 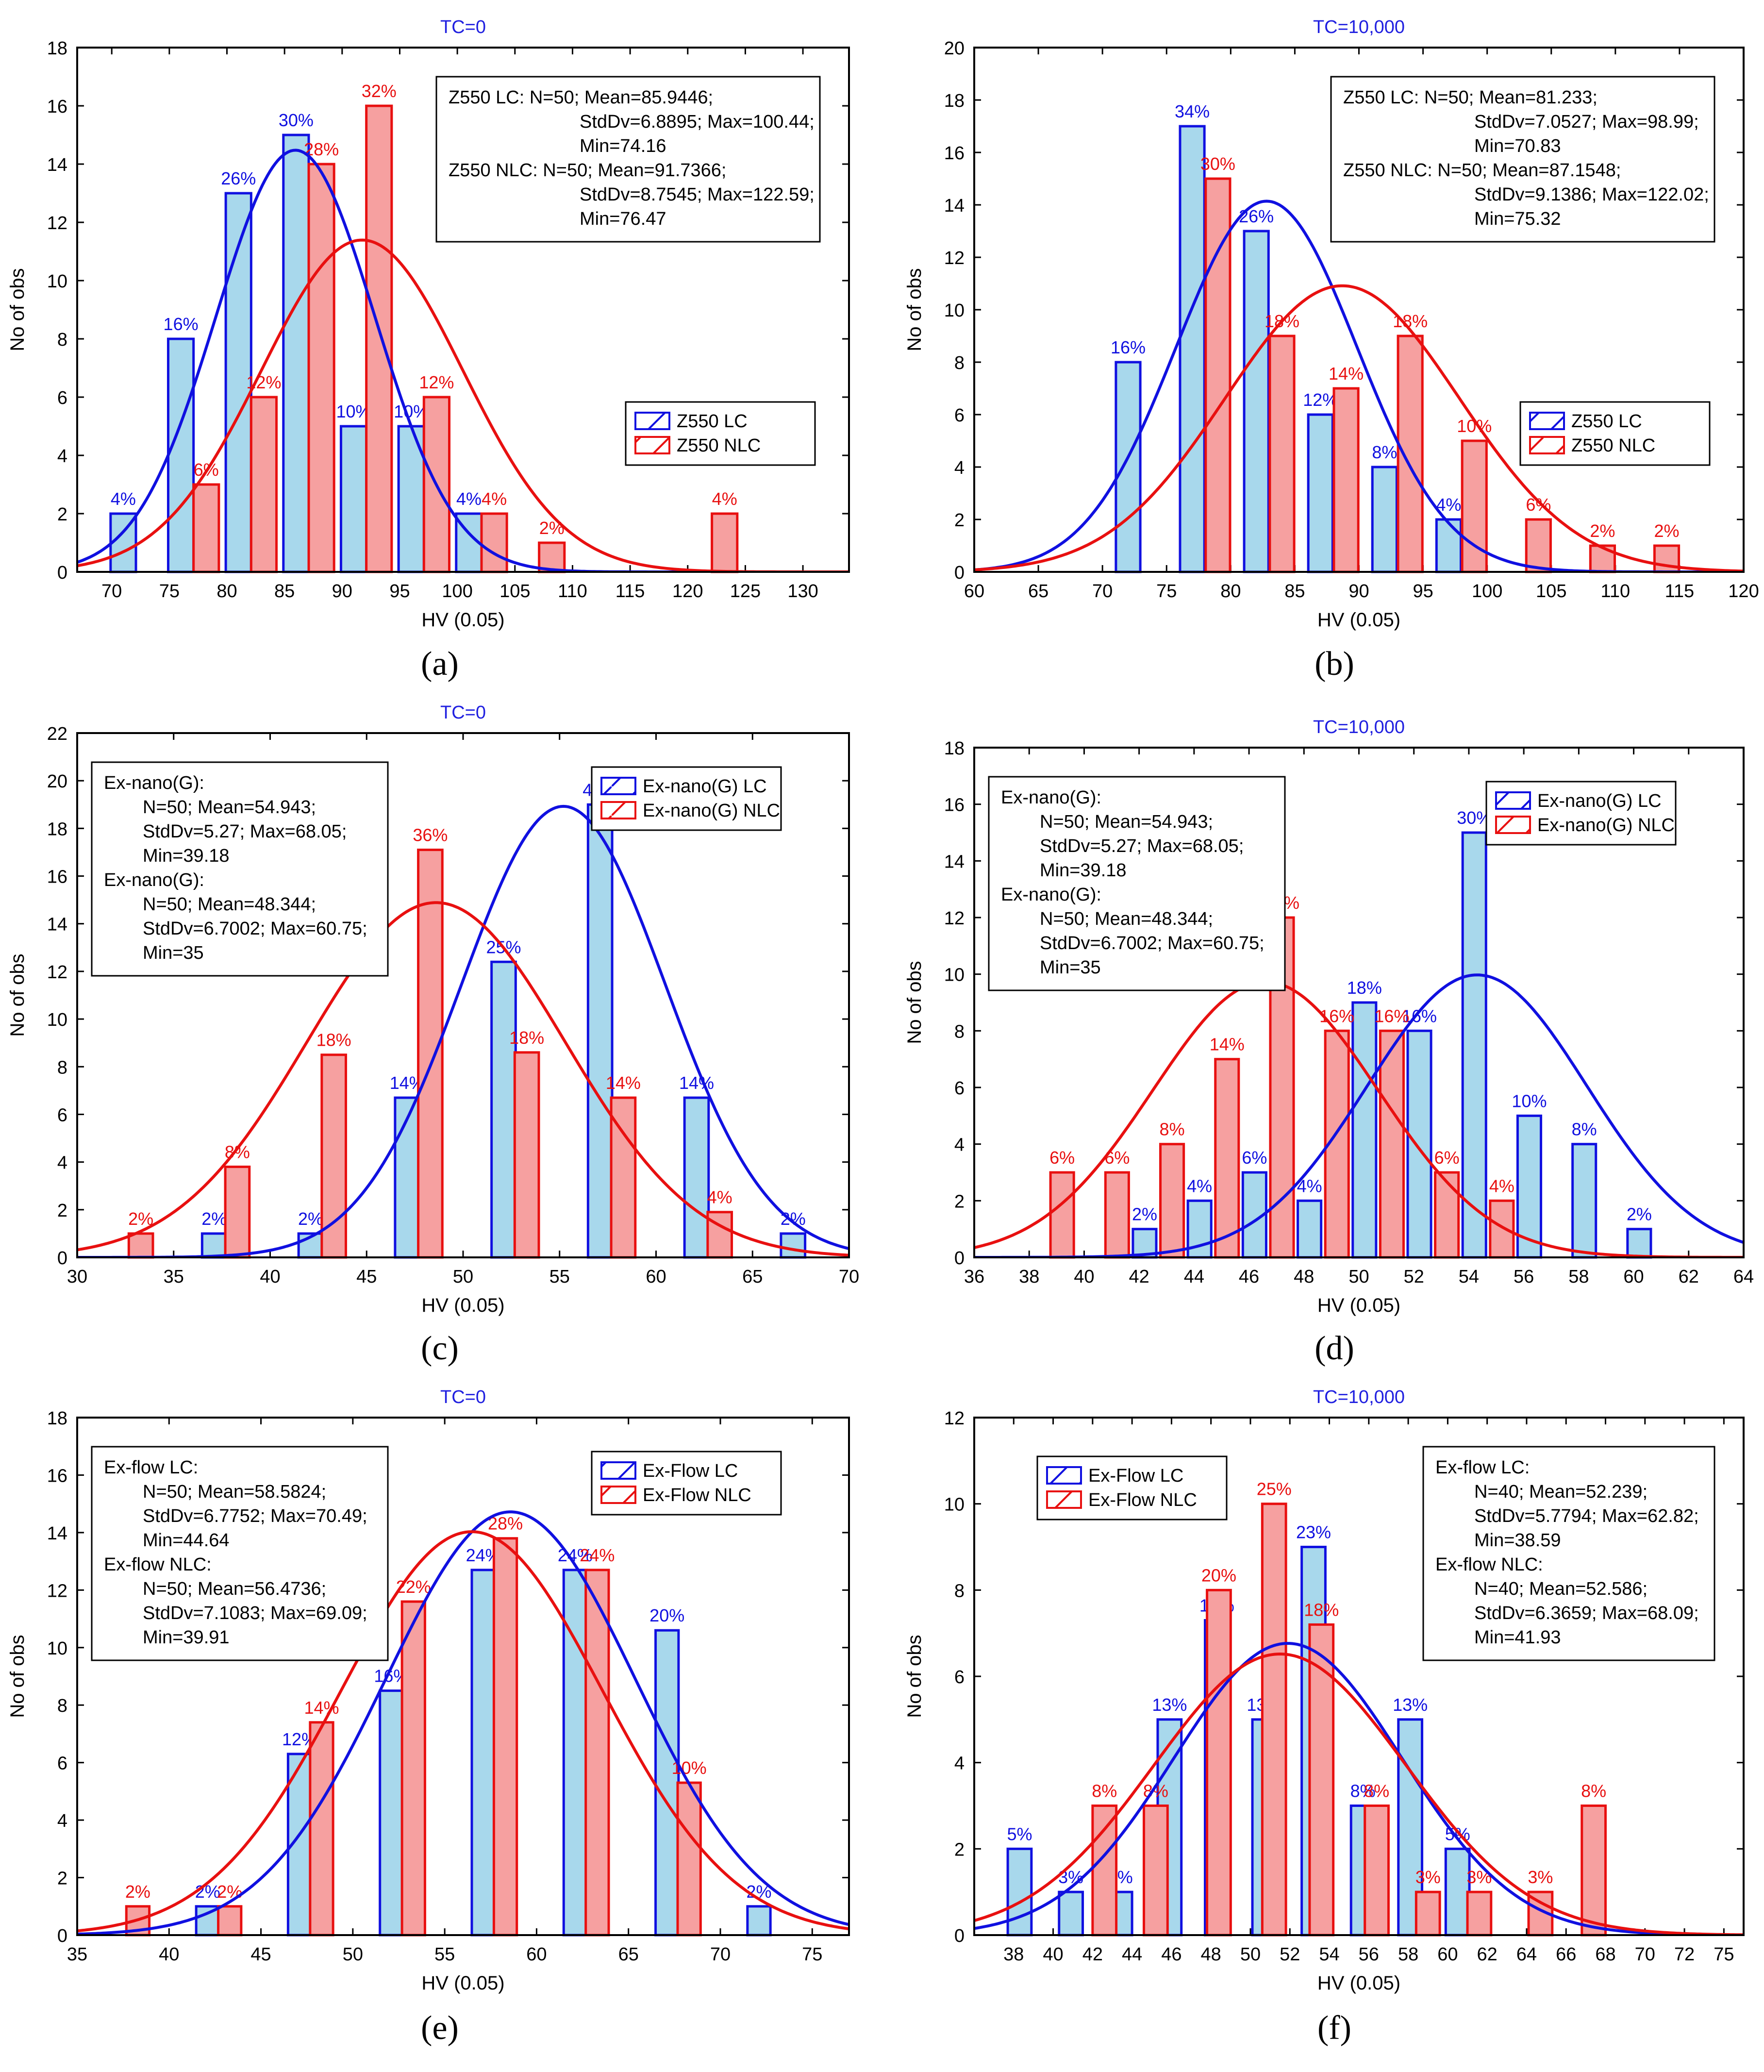 What do you see at coordinates (1586, 1516) in the screenshot?
I see `stats-line: StdDv=5.7794; Max=62.82;` at bounding box center [1586, 1516].